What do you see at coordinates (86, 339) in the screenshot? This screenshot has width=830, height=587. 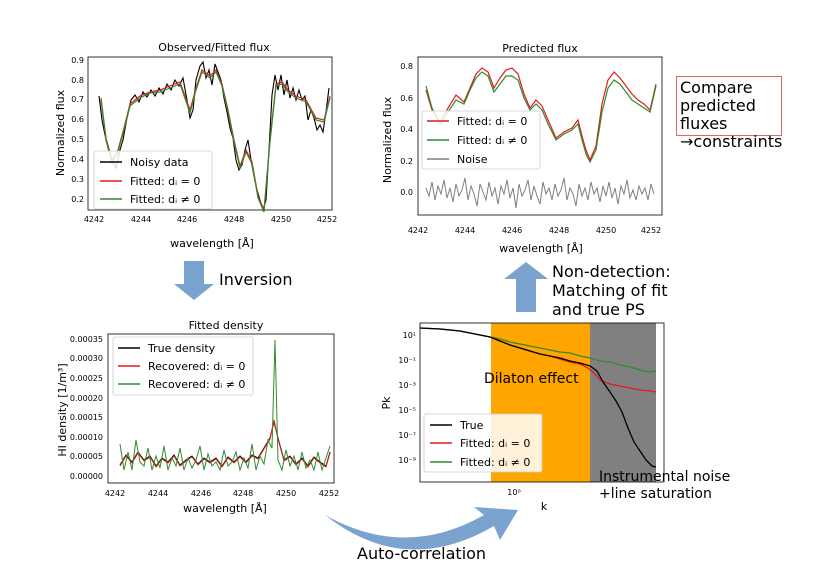 I see `density-ytick: 0.00035` at bounding box center [86, 339].